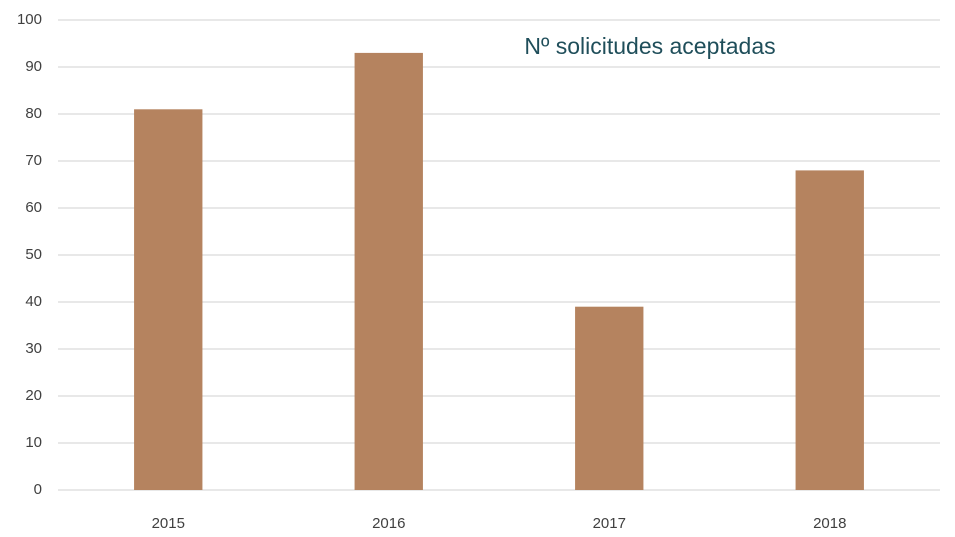 The height and width of the screenshot is (537, 955). What do you see at coordinates (38, 489) in the screenshot?
I see `y-tick-label: 0` at bounding box center [38, 489].